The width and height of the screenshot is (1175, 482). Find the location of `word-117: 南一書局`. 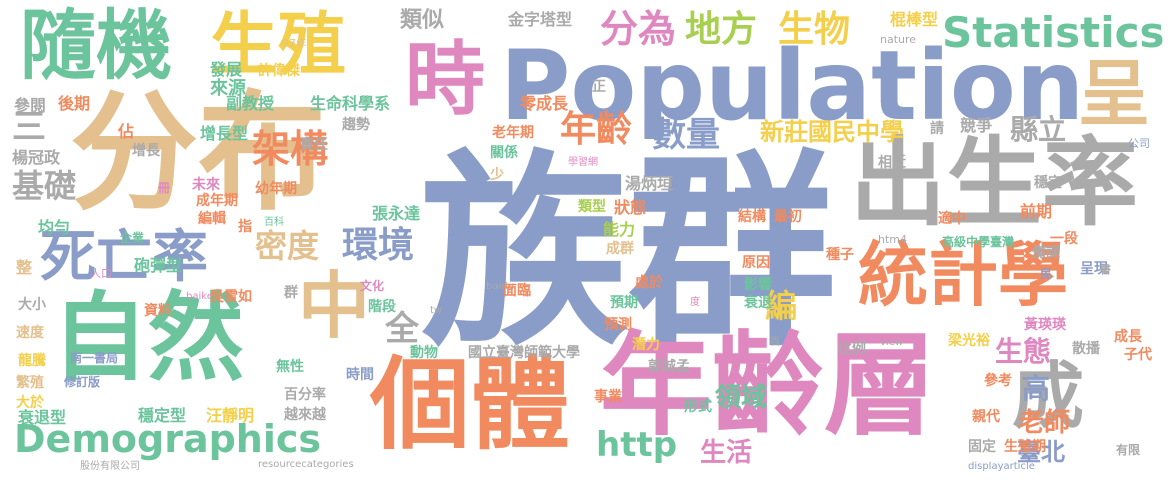

word-117: 南一書局 is located at coordinates (94, 358).